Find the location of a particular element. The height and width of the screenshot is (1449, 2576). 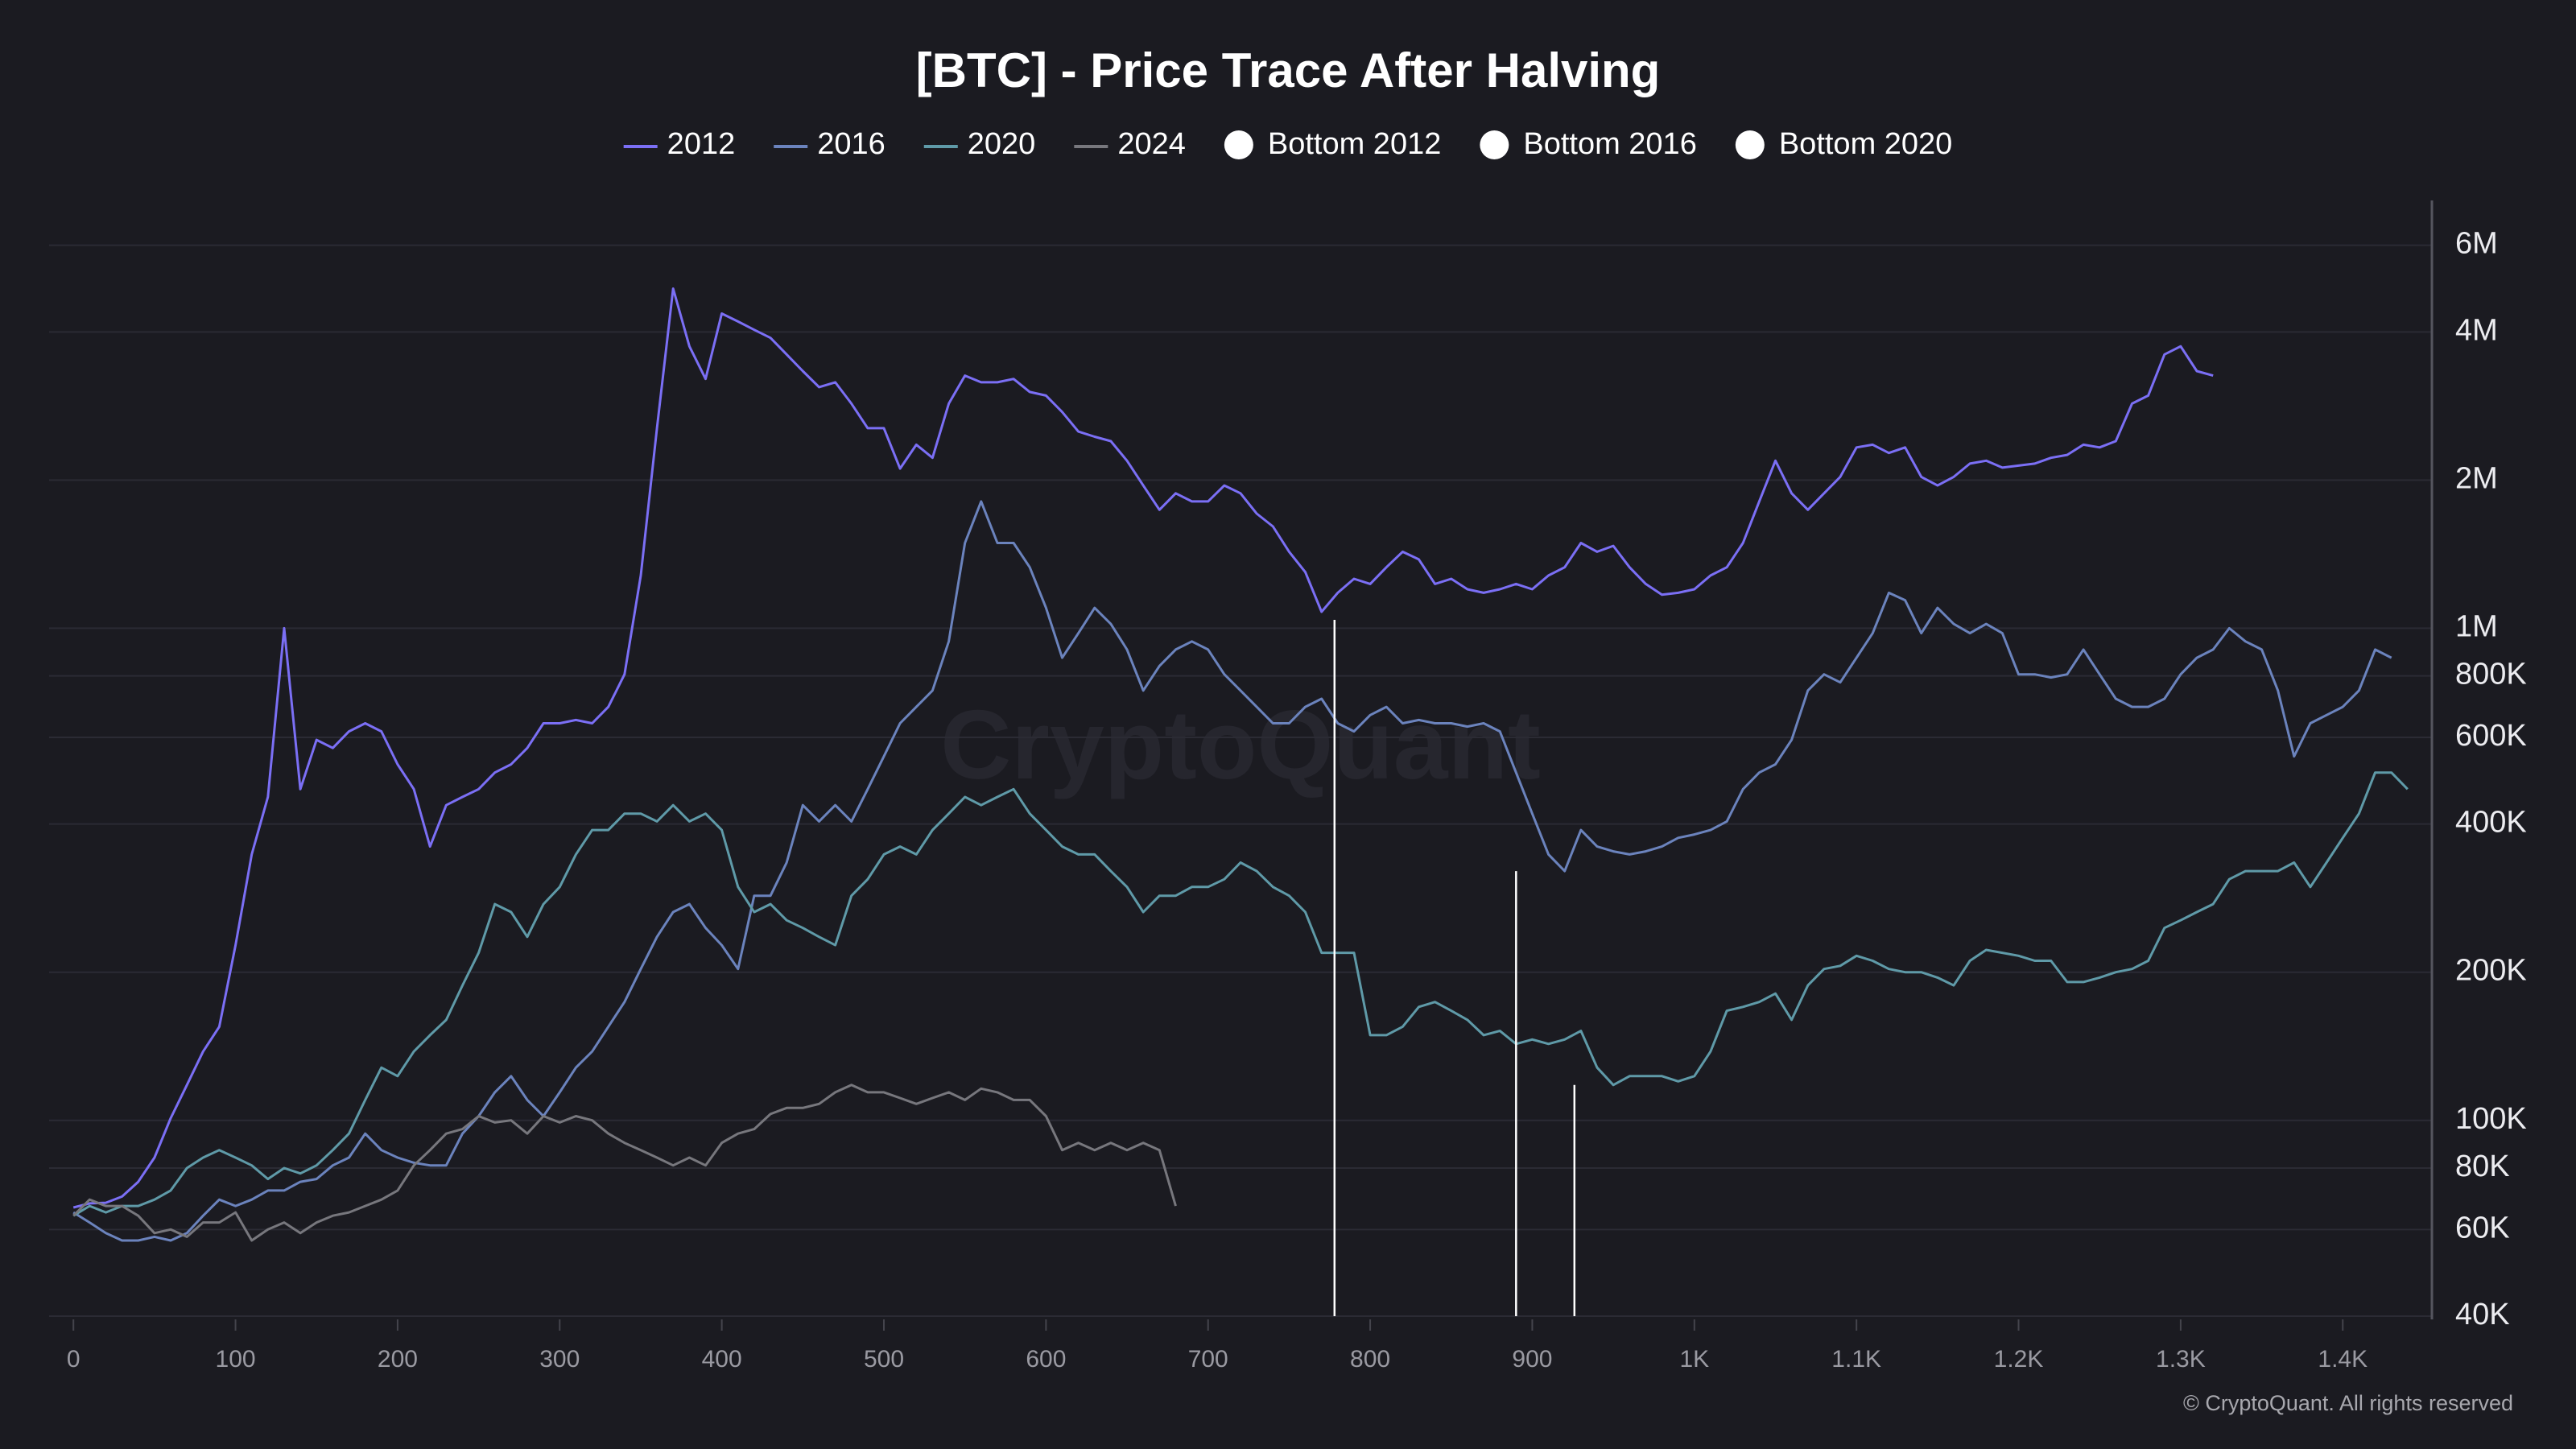

x-tick-label: 1.3K is located at coordinates (2181, 1359).